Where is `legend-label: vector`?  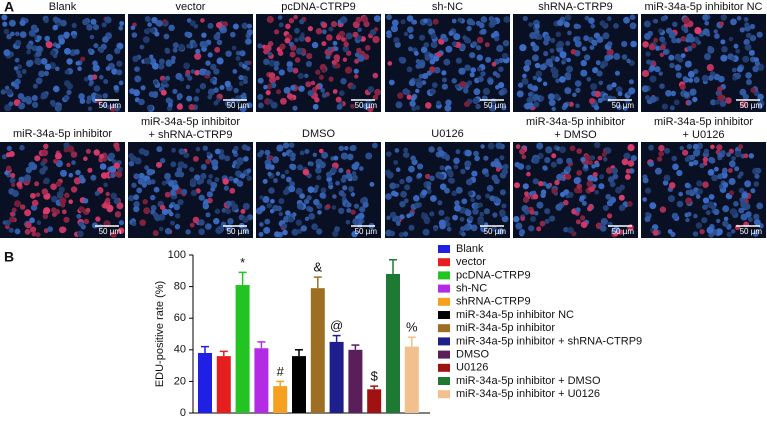 legend-label: vector is located at coordinates (471, 262).